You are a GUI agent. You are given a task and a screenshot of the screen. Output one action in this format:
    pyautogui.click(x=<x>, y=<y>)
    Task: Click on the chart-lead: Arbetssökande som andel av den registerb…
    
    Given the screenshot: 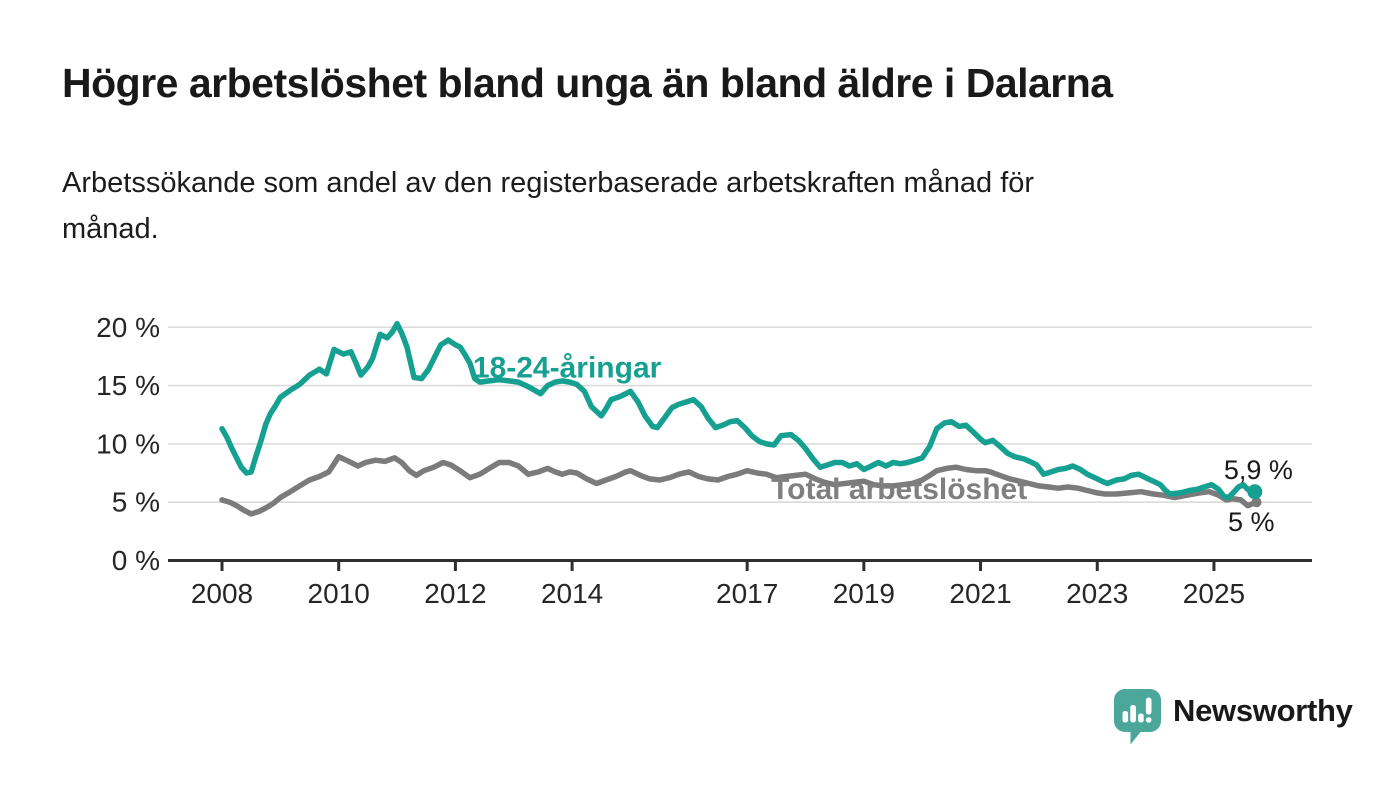 What is the action you would take?
    pyautogui.click(x=642, y=206)
    